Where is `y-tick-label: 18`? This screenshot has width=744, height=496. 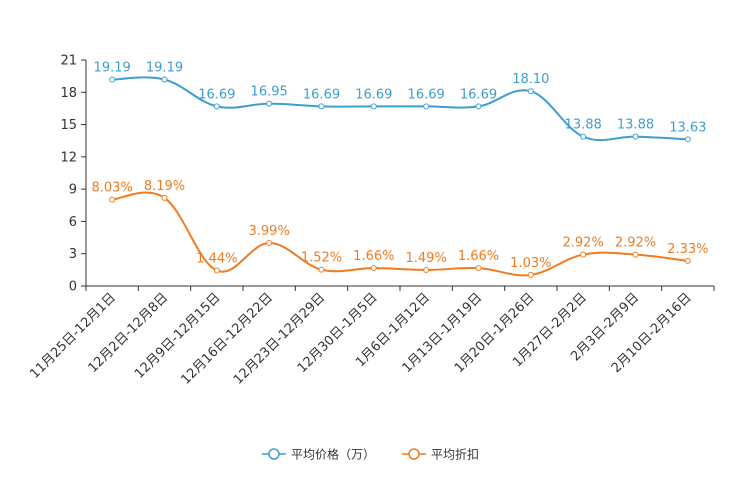 y-tick-label: 18 is located at coordinates (68, 93).